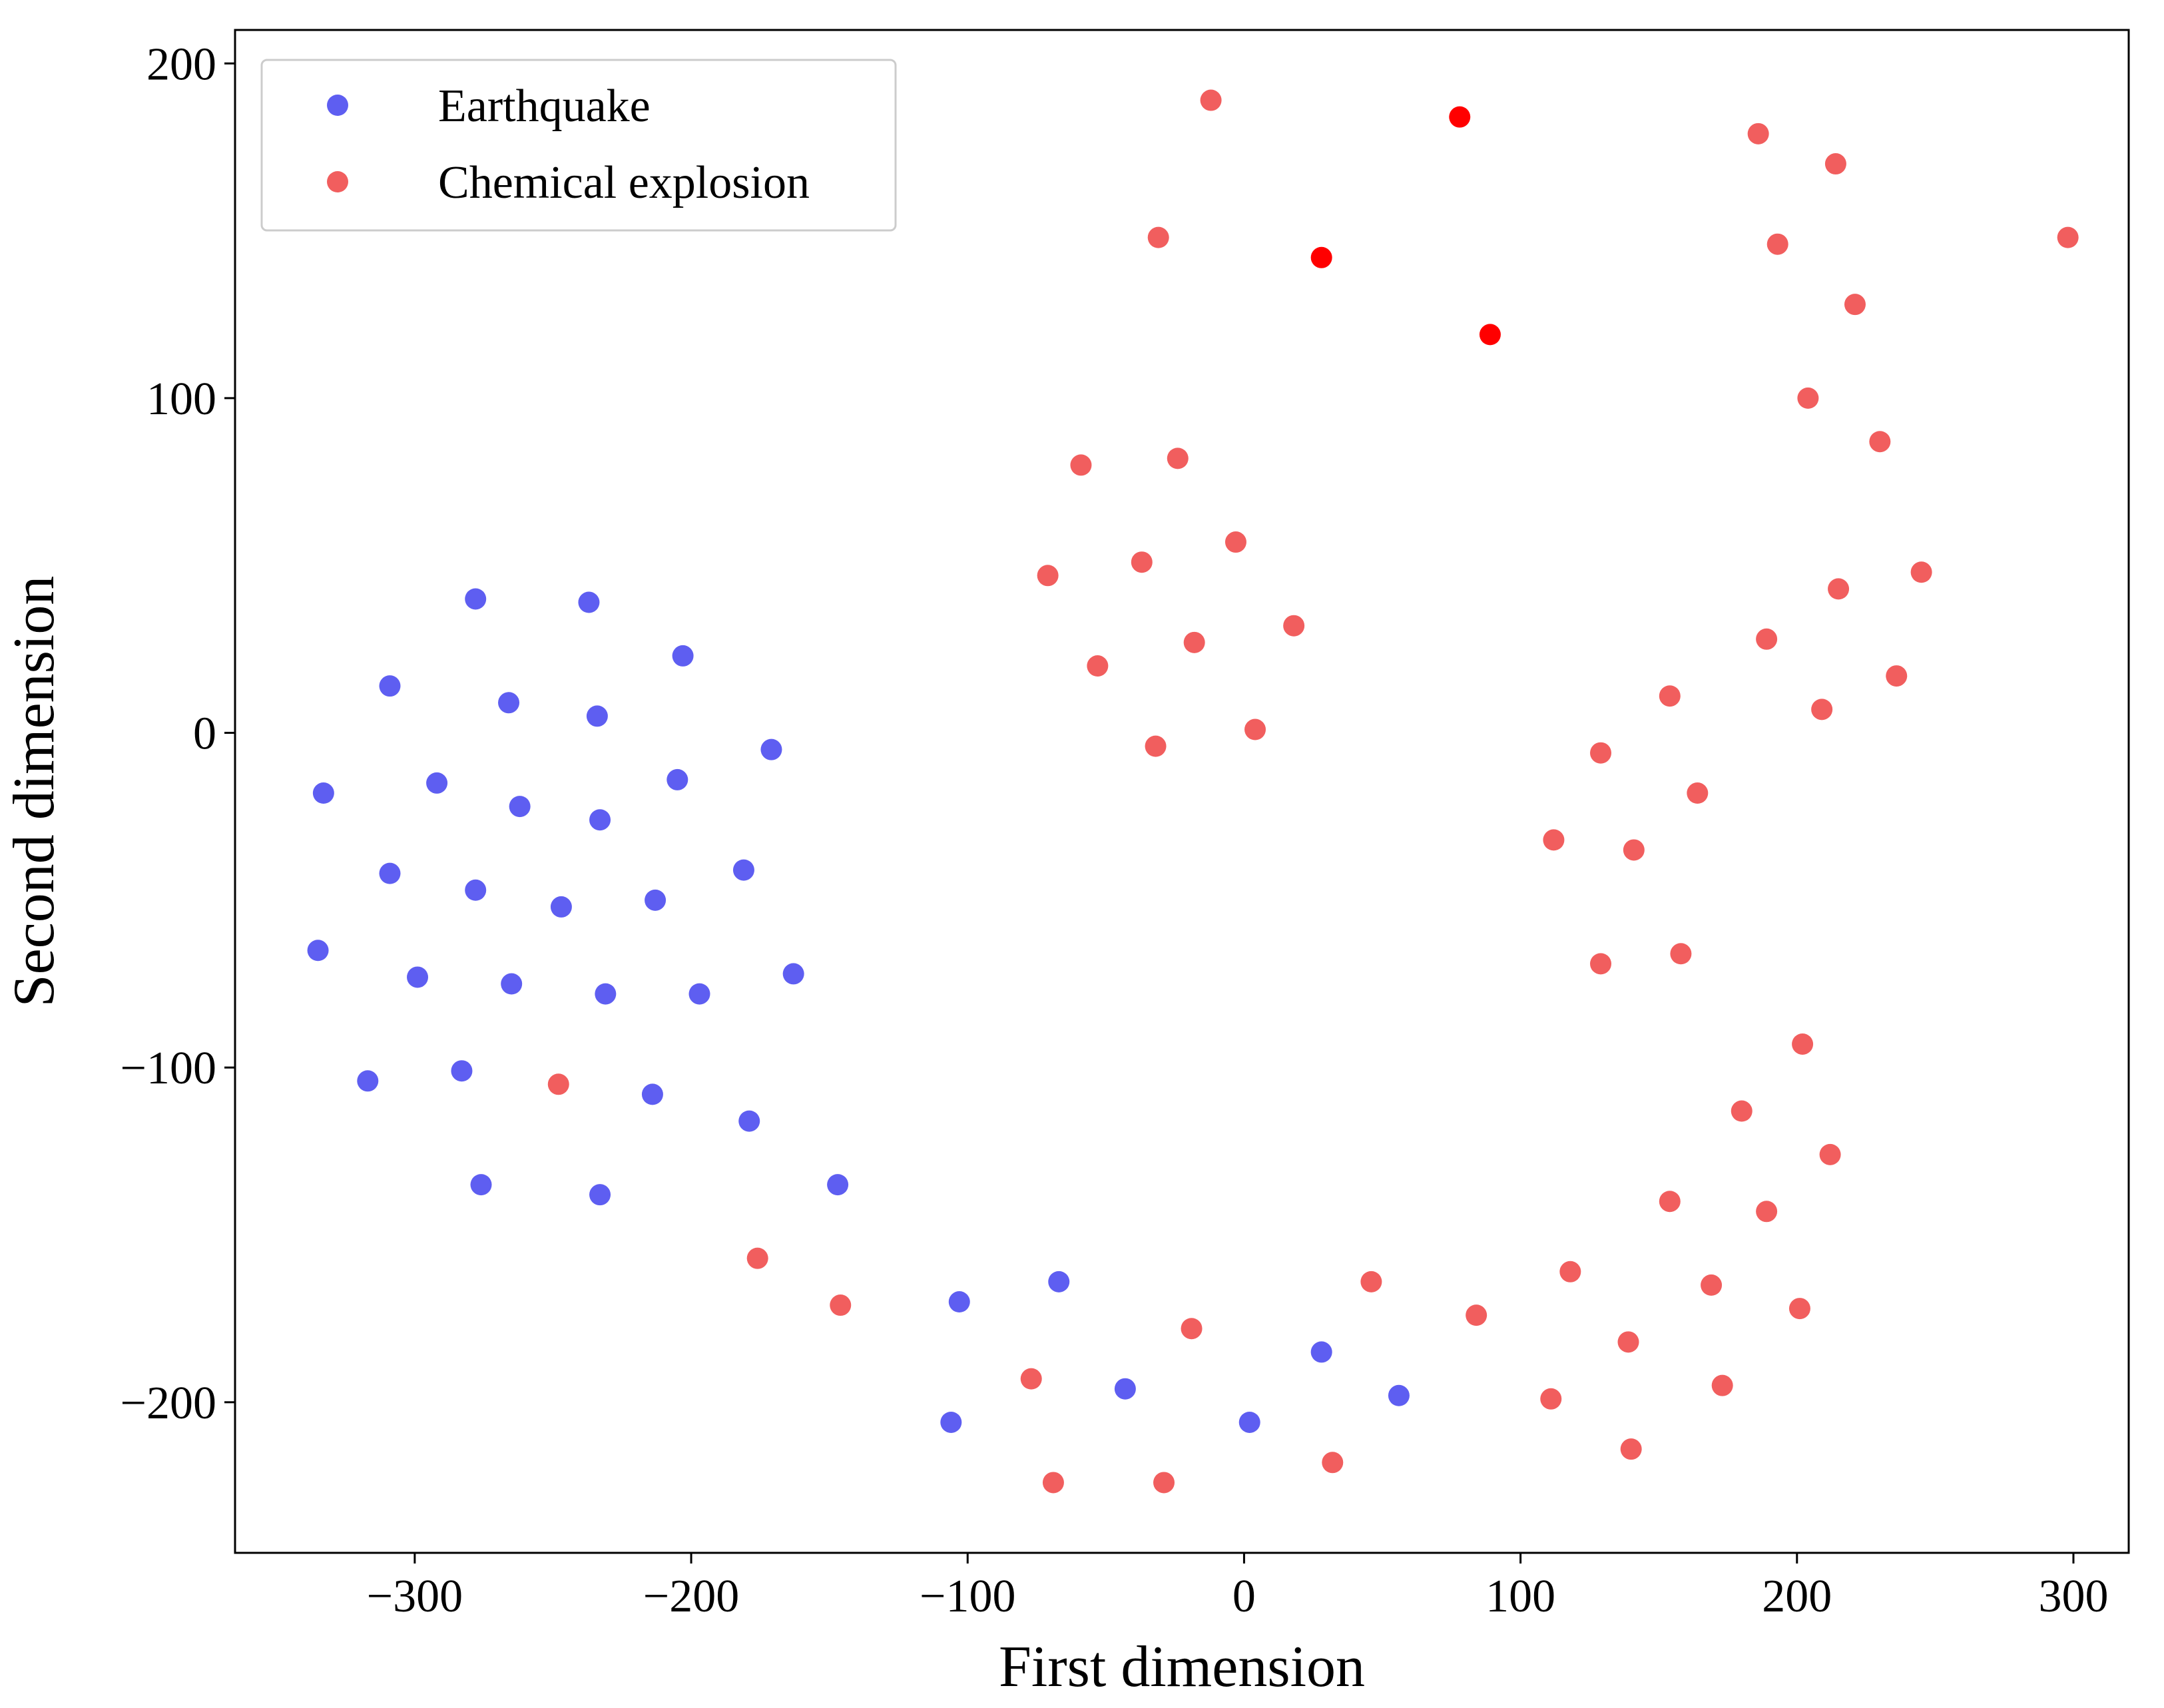 The height and width of the screenshot is (1708, 2164). Describe the element at coordinates (34, 791) in the screenshot. I see `y-axis-label: Second dimension` at that location.